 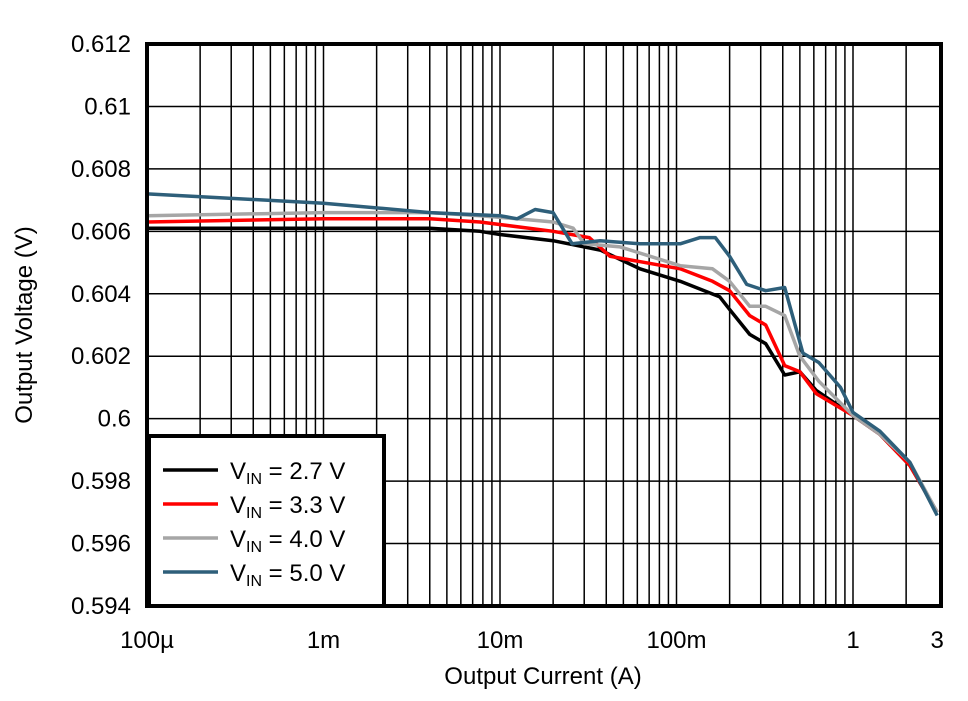 What do you see at coordinates (101, 44) in the screenshot?
I see `y-tick-label: 0.612` at bounding box center [101, 44].